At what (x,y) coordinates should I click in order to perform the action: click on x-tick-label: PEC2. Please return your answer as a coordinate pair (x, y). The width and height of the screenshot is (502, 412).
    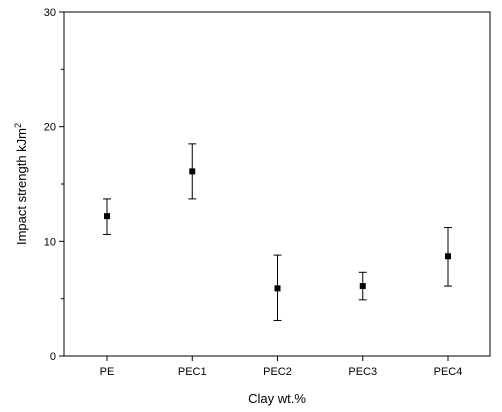
    Looking at the image, I should click on (277, 372).